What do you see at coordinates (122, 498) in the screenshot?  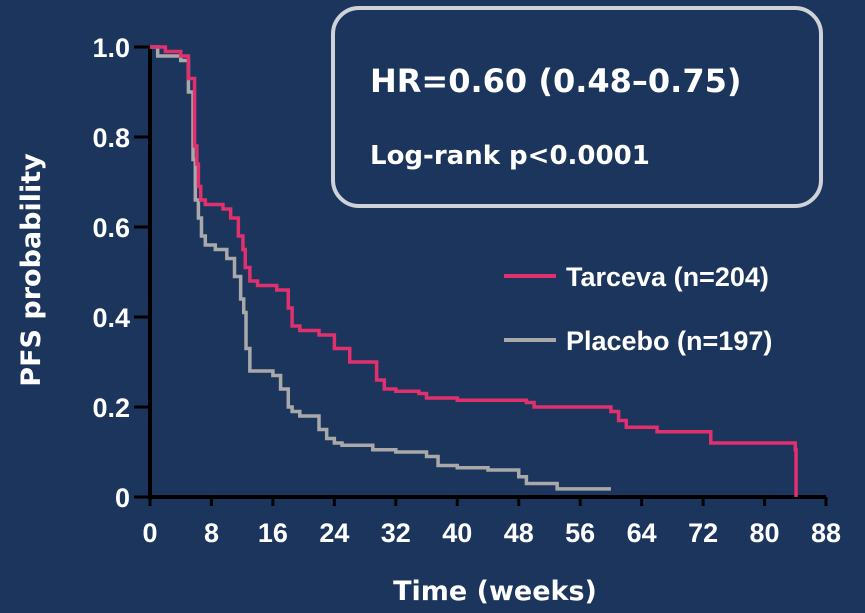 I see `y-tick-label: 0` at bounding box center [122, 498].